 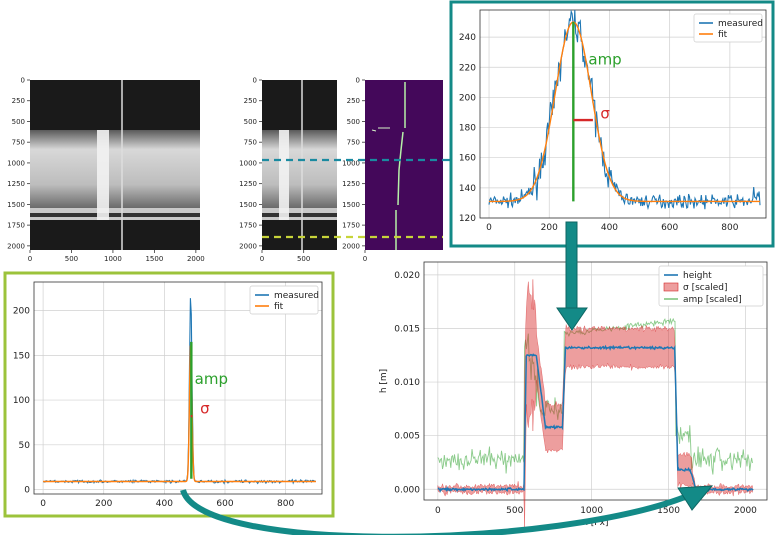 What do you see at coordinates (407, 490) in the screenshot?
I see `y-tick-label: 0.000` at bounding box center [407, 490].